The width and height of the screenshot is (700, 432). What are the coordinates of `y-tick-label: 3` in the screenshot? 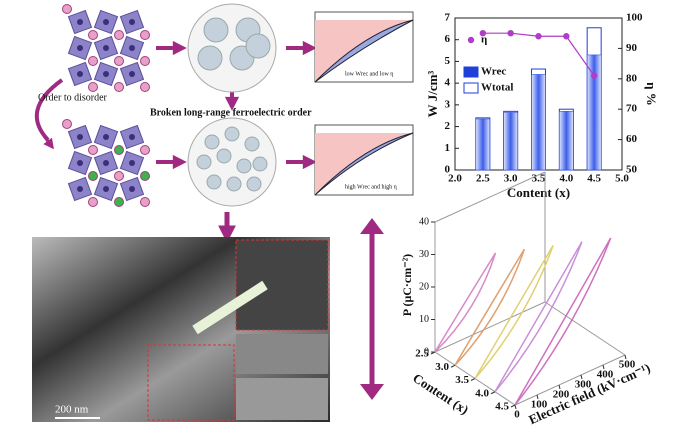 It's located at (448, 104).